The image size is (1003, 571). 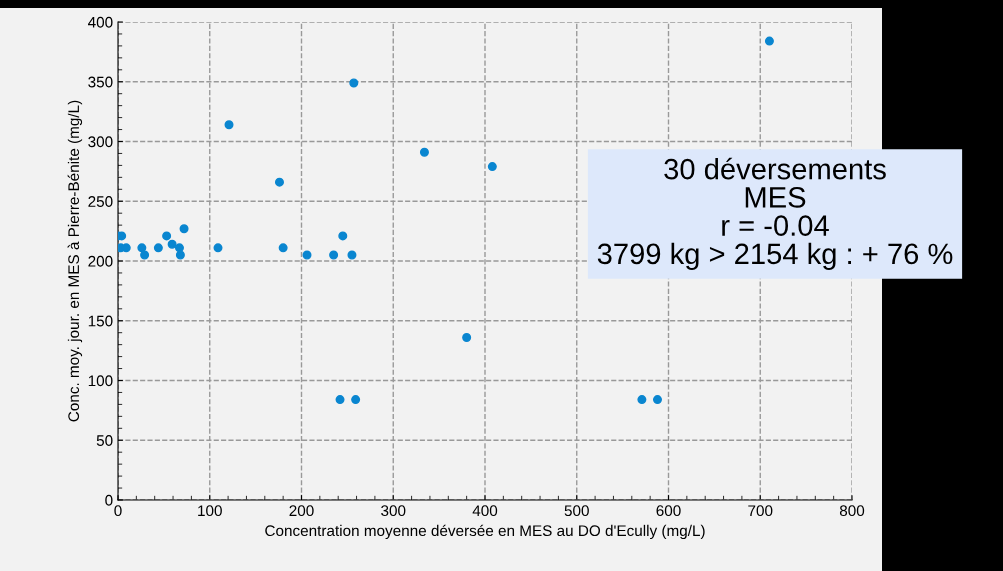 What do you see at coordinates (100, 321) in the screenshot?
I see `y-tick-label: 150` at bounding box center [100, 321].